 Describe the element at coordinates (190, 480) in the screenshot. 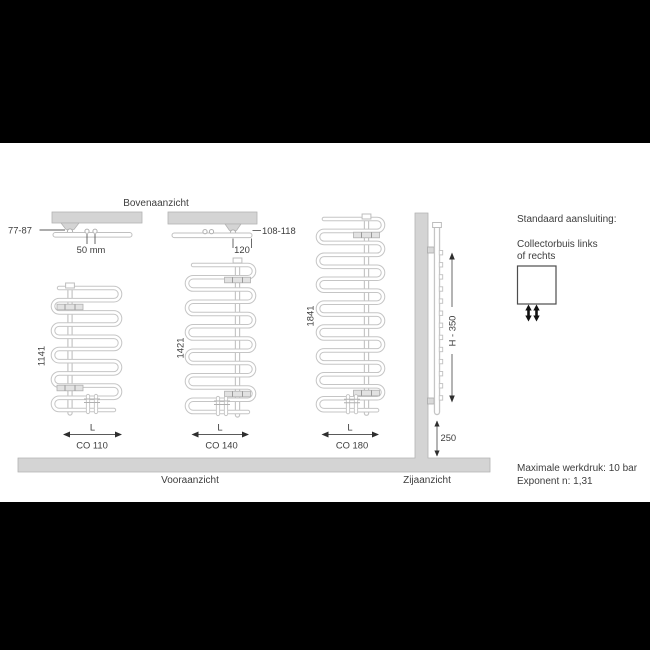

I see `front-view-caption: Vooraanzicht` at that location.